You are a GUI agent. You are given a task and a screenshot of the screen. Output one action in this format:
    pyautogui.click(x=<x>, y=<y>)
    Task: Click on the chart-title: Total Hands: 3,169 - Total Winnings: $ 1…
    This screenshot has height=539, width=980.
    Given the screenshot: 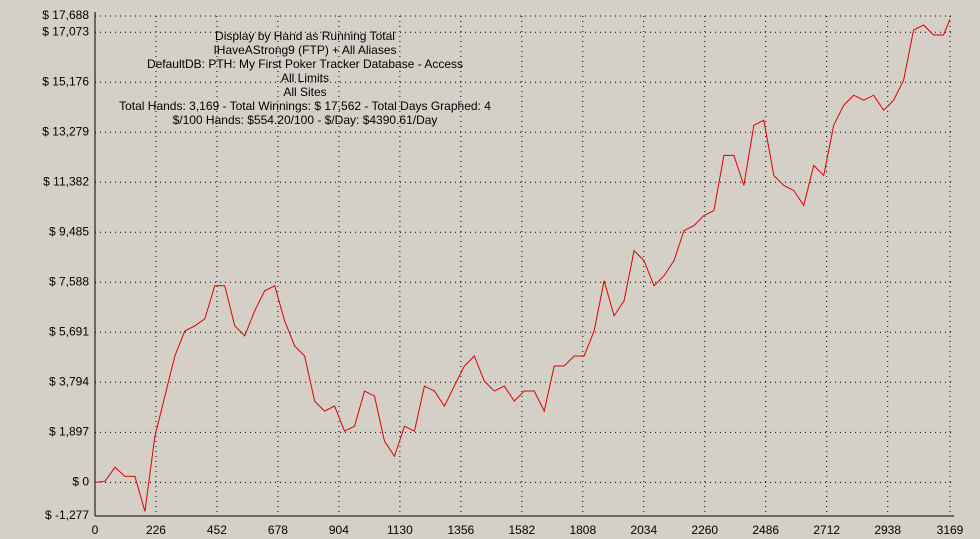 What is the action you would take?
    pyautogui.click(x=305, y=106)
    